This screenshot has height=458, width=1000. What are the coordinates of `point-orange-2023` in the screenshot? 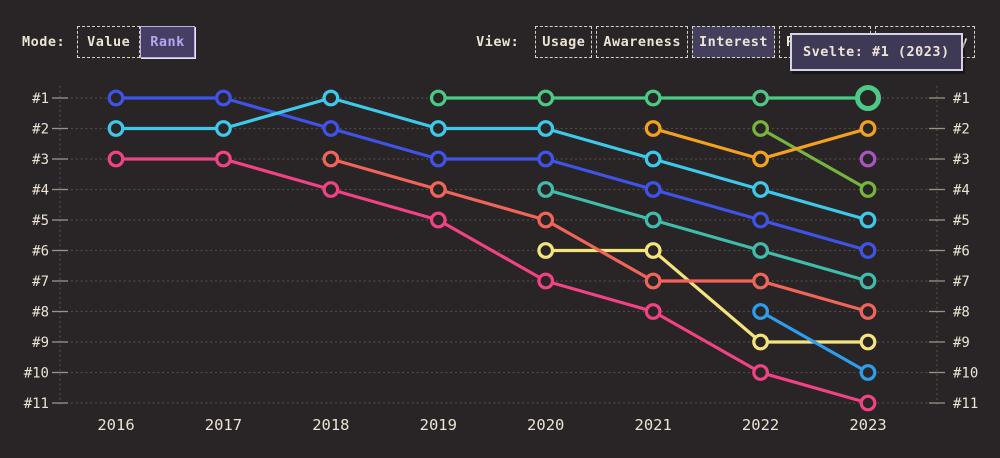 It's located at (868, 128).